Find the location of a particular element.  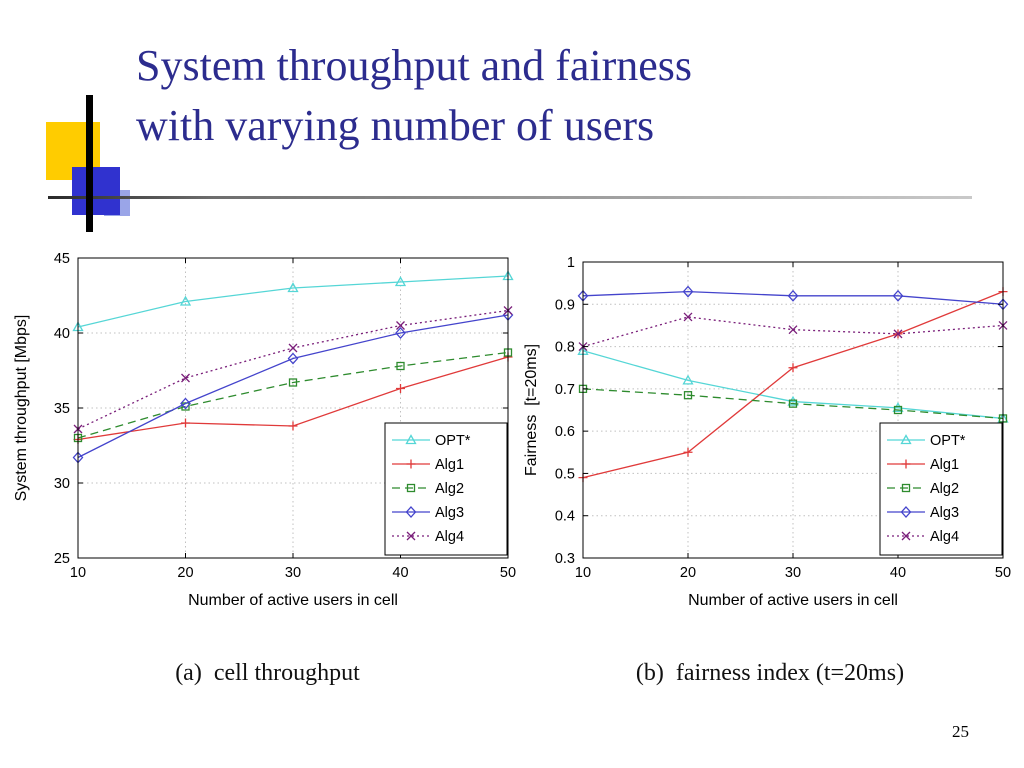

svg-text: 0.5 is located at coordinates (565, 474).